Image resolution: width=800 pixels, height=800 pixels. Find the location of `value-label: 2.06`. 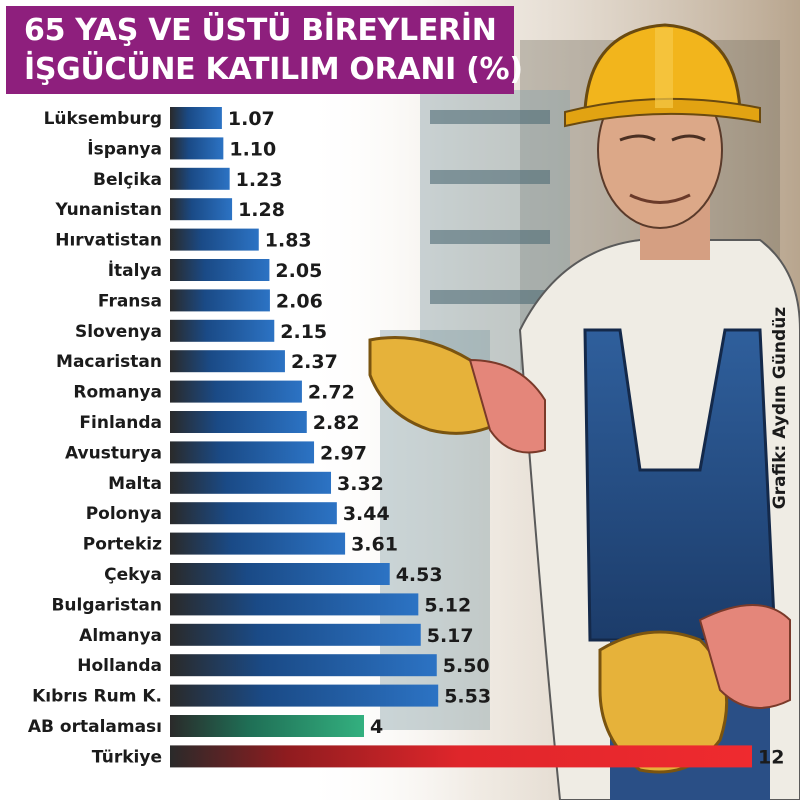

value-label: 2.06 is located at coordinates (299, 301).